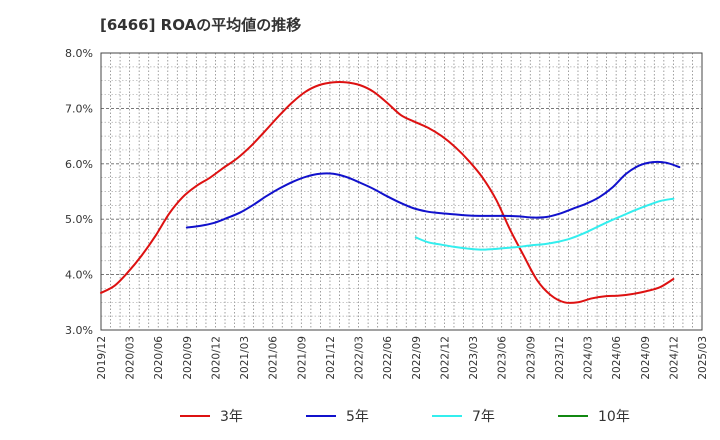 Image resolution: width=720 pixels, height=440 pixels. What do you see at coordinates (674, 358) in the screenshot?
I see `x-tick-label: 2024/12` at bounding box center [674, 358].